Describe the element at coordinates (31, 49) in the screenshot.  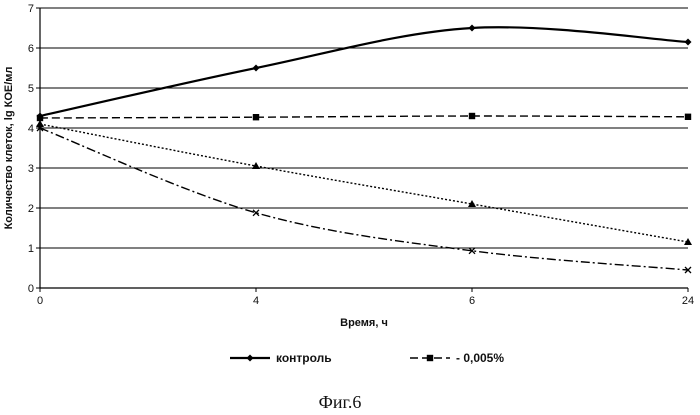
I see `y-tick-label: 6` at that location.